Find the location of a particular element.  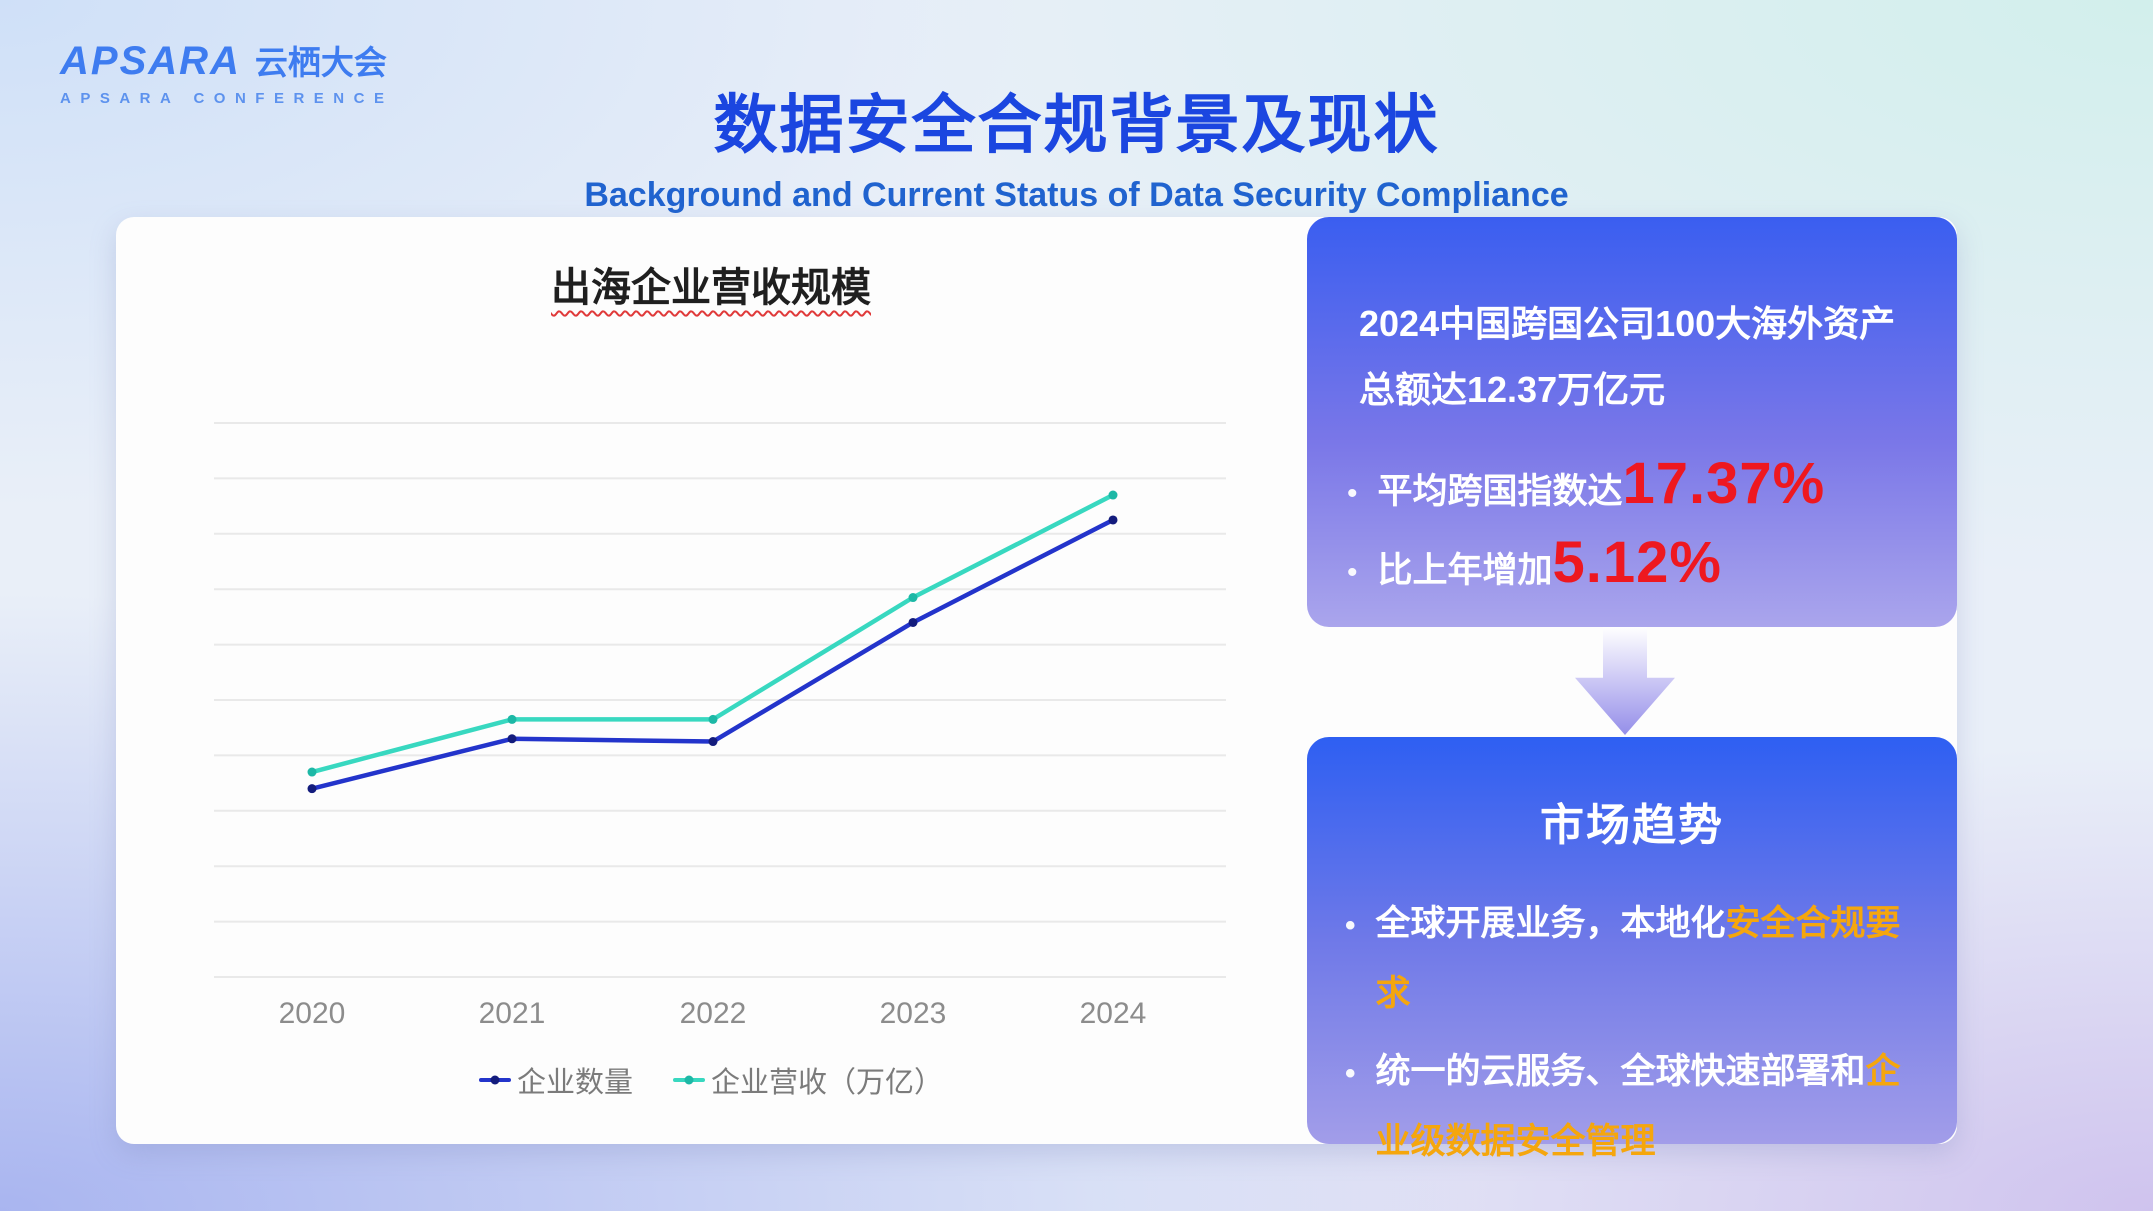

trend-row-localization: • 全球开展业务，本地化安全合规要求 is located at coordinates (1638, 959).